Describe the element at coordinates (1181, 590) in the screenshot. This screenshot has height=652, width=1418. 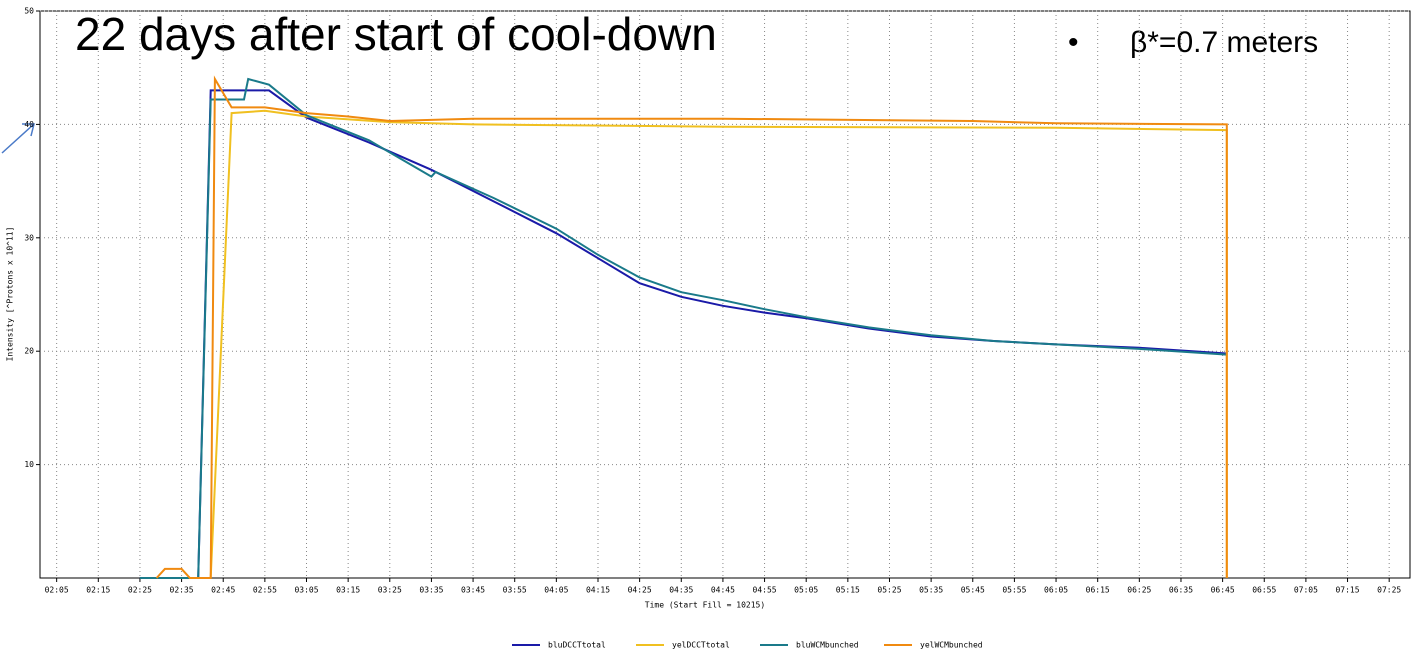
I see `x-tick-label: 06:35` at that location.